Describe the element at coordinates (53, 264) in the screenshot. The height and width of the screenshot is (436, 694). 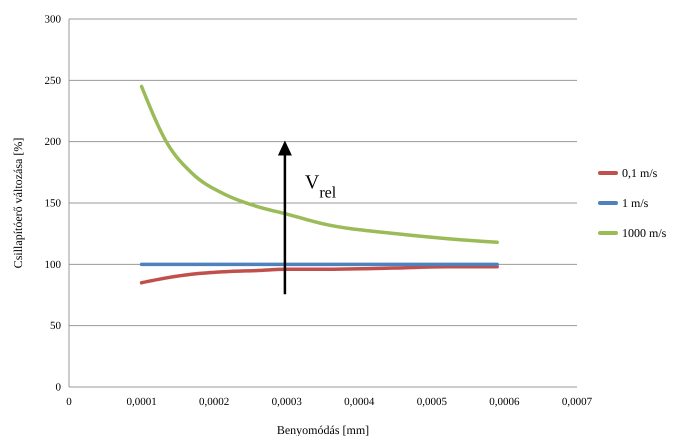
I see `y-tick-label: 100` at that location.